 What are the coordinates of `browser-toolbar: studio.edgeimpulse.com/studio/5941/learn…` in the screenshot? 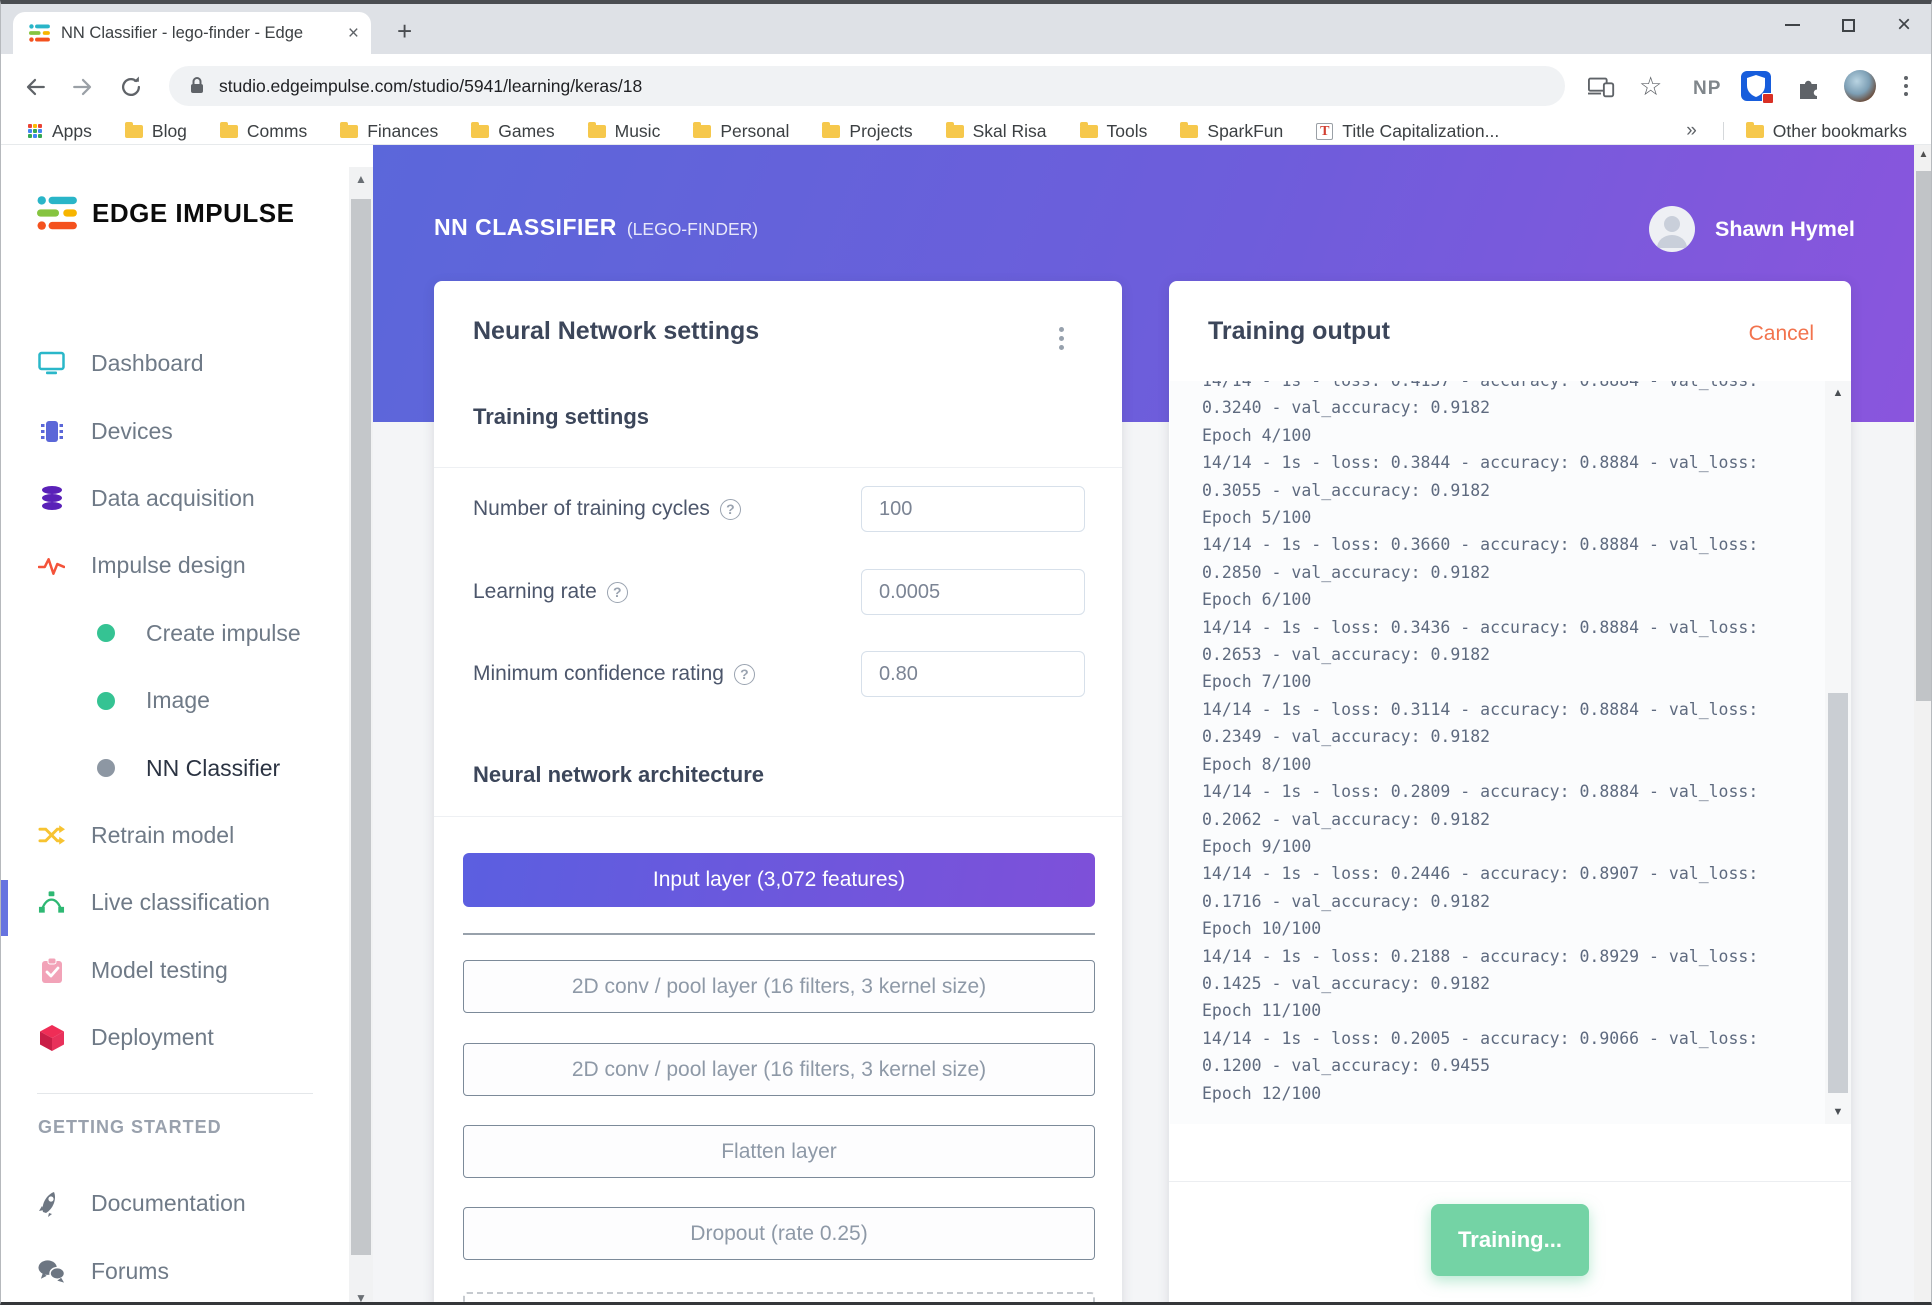 It's located at (966, 86).